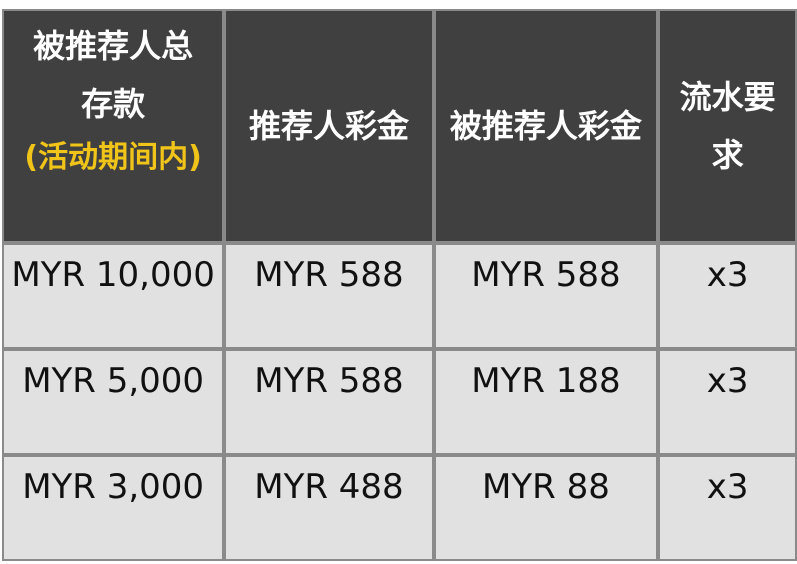 The width and height of the screenshot is (797, 564). I want to click on cell-deposit: MYR 10,000, so click(113, 296).